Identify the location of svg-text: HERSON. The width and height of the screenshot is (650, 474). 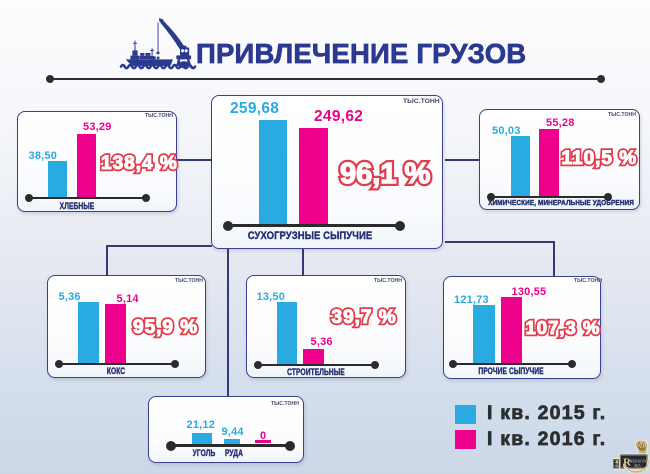
(638, 461).